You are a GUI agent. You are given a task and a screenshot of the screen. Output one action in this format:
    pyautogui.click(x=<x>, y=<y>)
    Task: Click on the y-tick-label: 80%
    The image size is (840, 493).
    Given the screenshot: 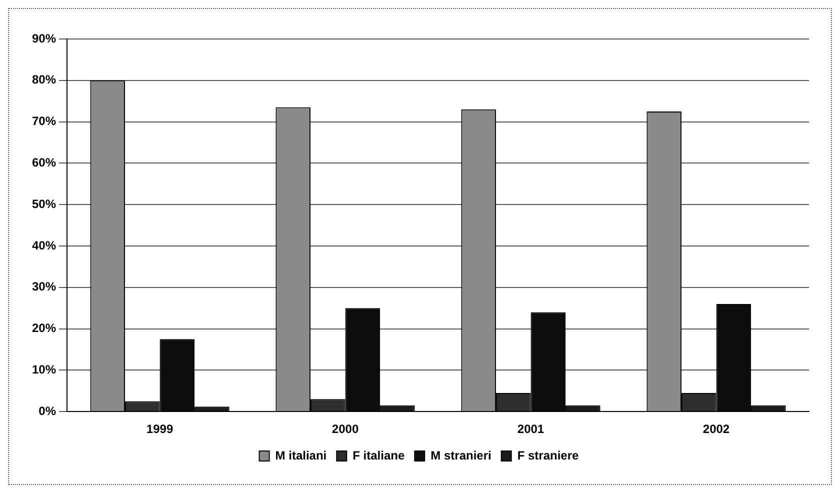 What is the action you would take?
    pyautogui.click(x=44, y=79)
    